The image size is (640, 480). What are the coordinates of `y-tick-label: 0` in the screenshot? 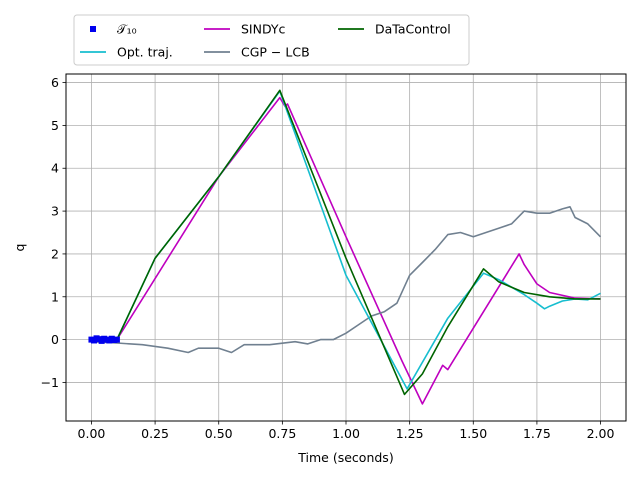 It's located at (55, 339).